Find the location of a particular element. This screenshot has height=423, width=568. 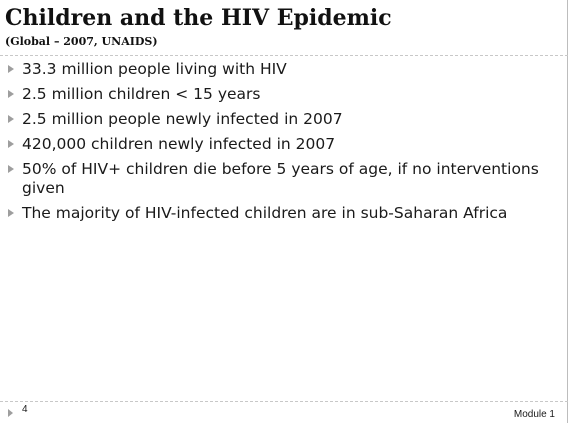

bullet-item: 2.5 million children < 15 years is located at coordinates (282, 94).